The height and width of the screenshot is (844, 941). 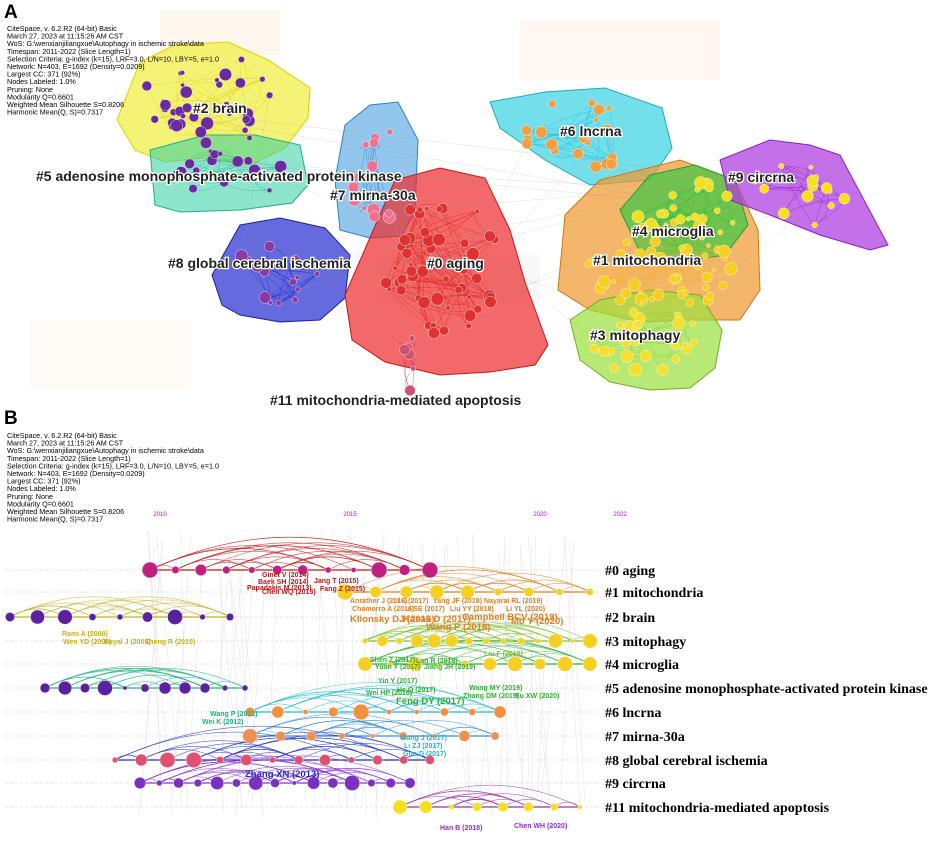 What do you see at coordinates (455, 263) in the screenshot?
I see `cluster-label-0: #0 aging` at bounding box center [455, 263].